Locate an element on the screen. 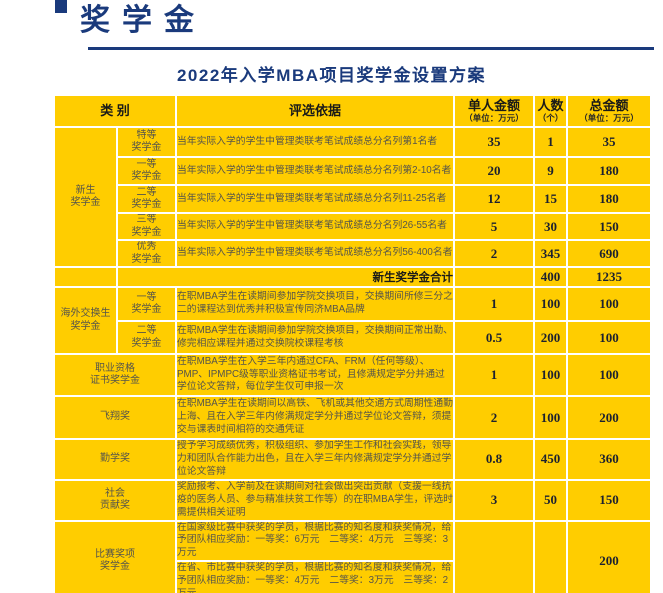 The width and height of the screenshot is (663, 593). header-criteria: 评选依据 is located at coordinates (315, 111).